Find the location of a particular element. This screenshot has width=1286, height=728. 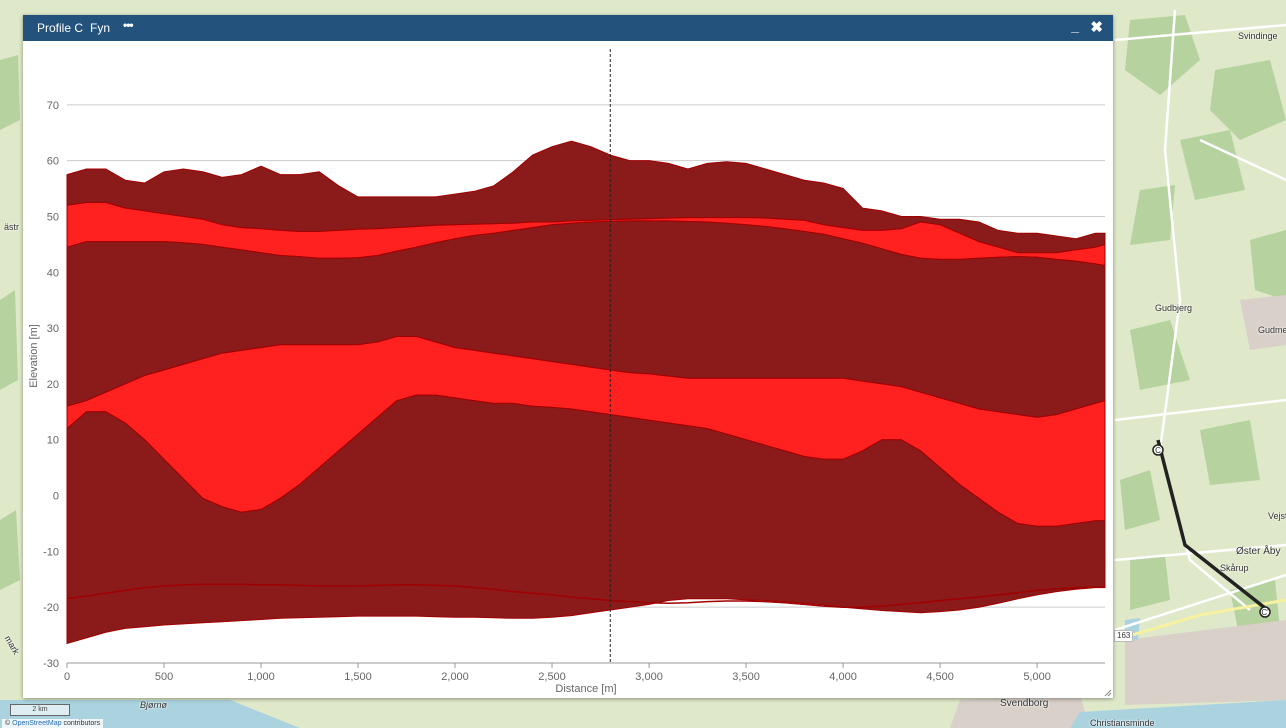

x-tick-label: 3,500 is located at coordinates (746, 677).